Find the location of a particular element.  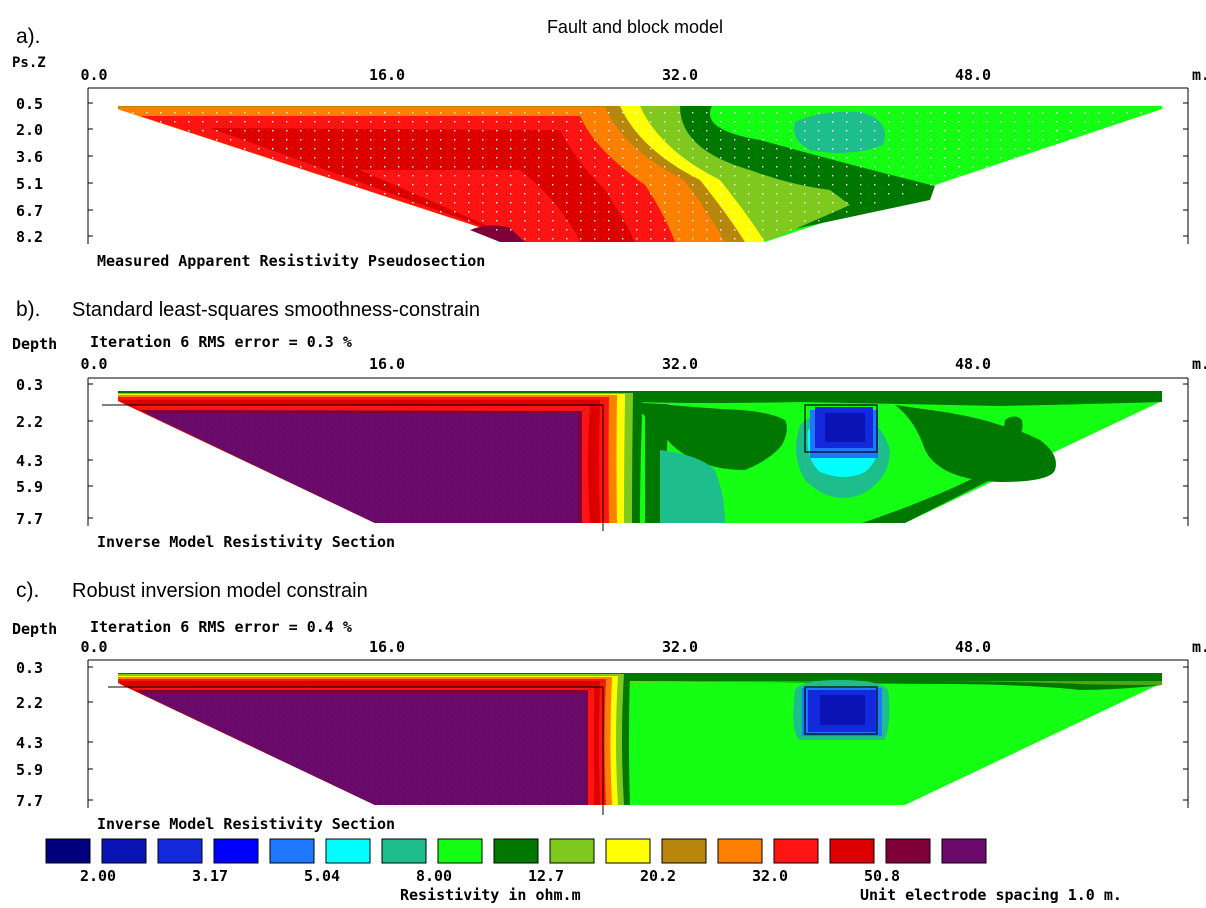

panel-c-contours is located at coordinates (635, 744).